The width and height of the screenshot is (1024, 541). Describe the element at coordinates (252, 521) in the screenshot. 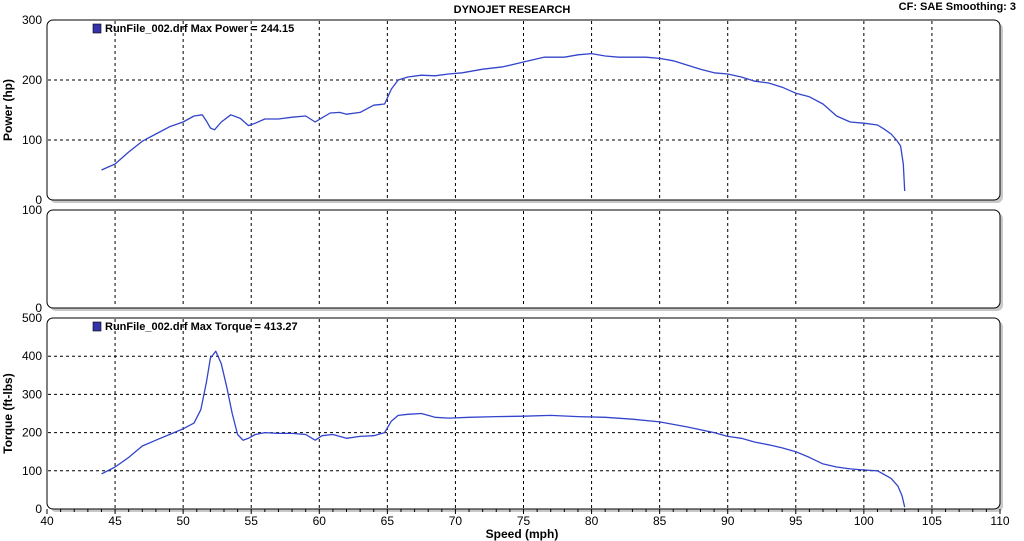

I see `x-tick-label: 55` at that location.